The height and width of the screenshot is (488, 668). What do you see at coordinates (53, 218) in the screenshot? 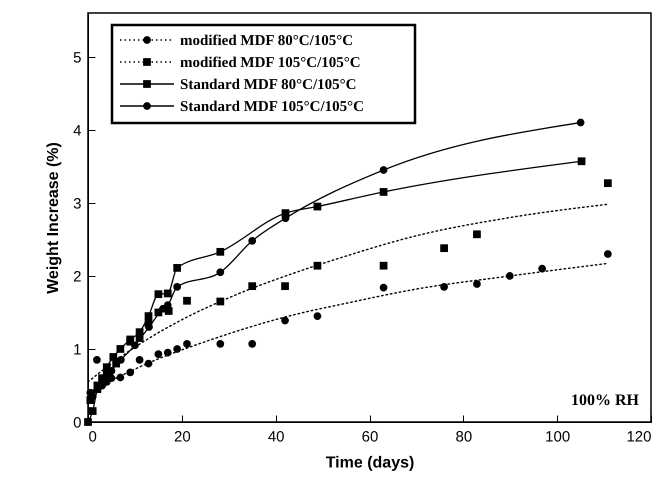
I see `y-axis-title: Weight Increase (%)` at bounding box center [53, 218].